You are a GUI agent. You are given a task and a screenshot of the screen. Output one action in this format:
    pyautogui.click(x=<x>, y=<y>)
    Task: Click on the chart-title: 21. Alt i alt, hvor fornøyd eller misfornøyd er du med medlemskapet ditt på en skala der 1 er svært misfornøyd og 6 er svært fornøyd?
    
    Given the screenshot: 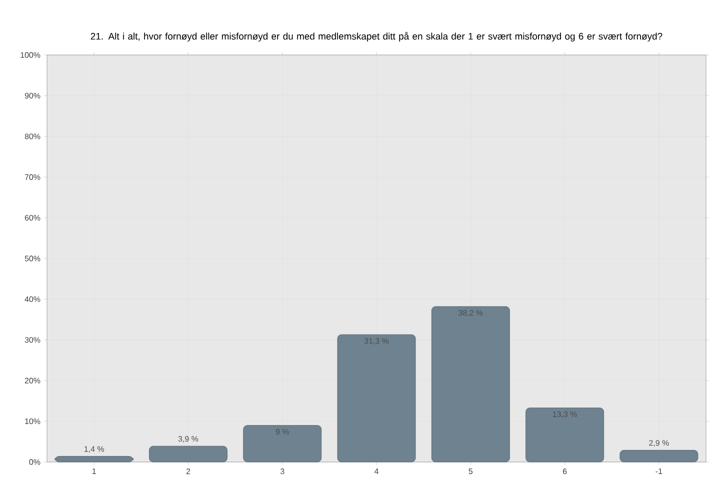 What is the action you would take?
    pyautogui.click(x=376, y=37)
    